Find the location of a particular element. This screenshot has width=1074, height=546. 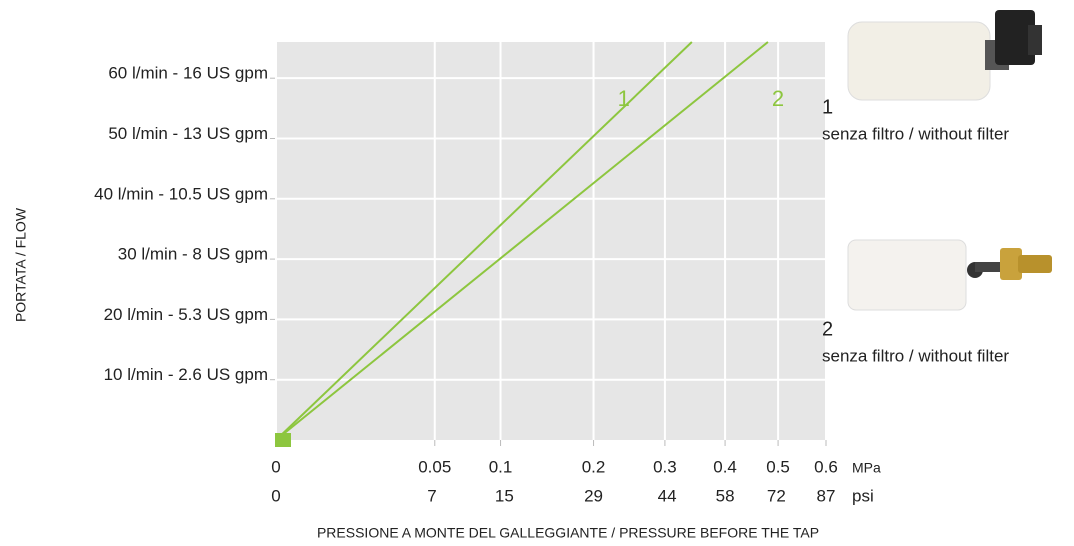

x-unit: MPa is located at coordinates (866, 468).